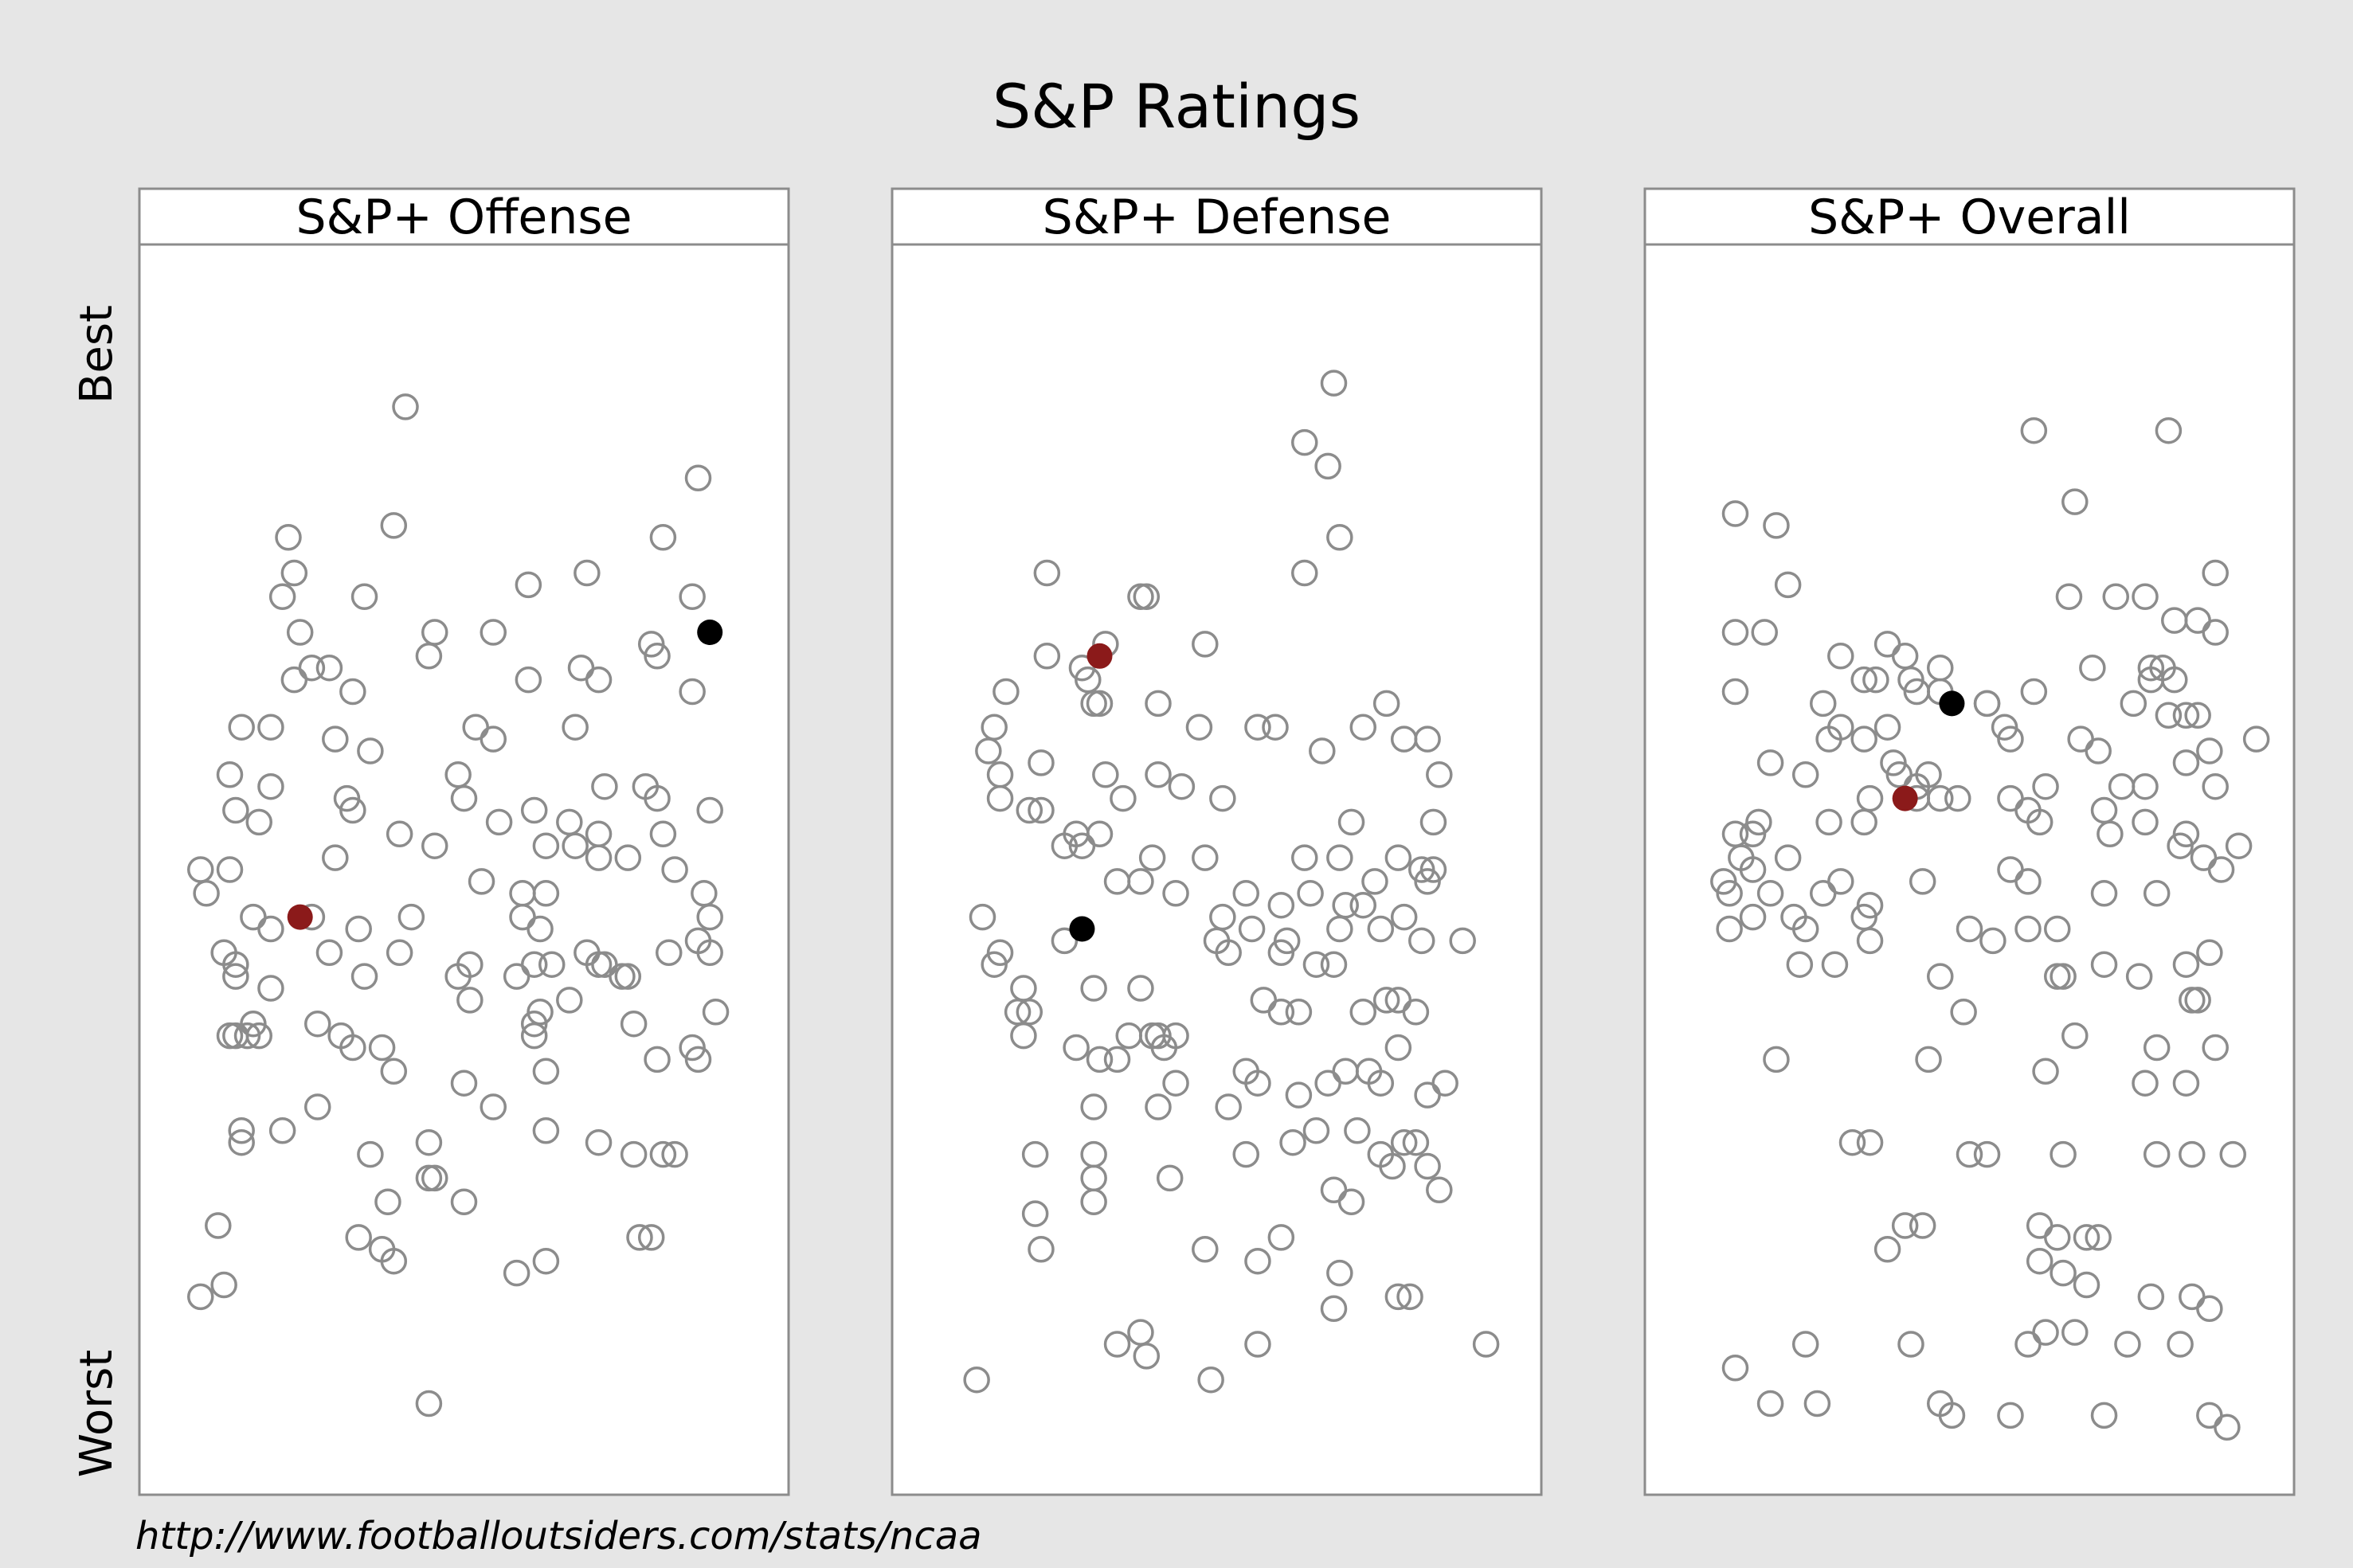 This screenshot has width=2353, height=1568. I want to click on panel-2-title: S&P+ Defense, so click(1217, 217).